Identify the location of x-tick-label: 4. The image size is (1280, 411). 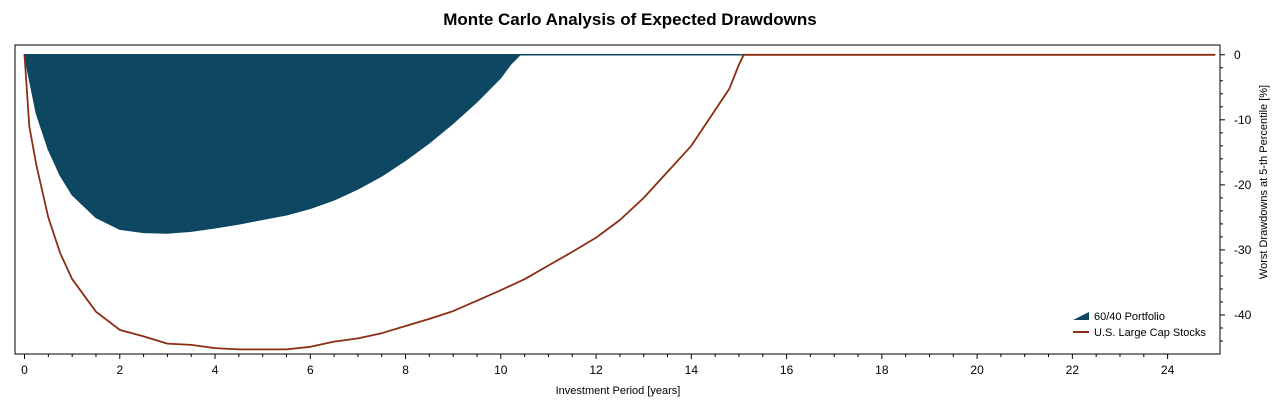
(215, 370).